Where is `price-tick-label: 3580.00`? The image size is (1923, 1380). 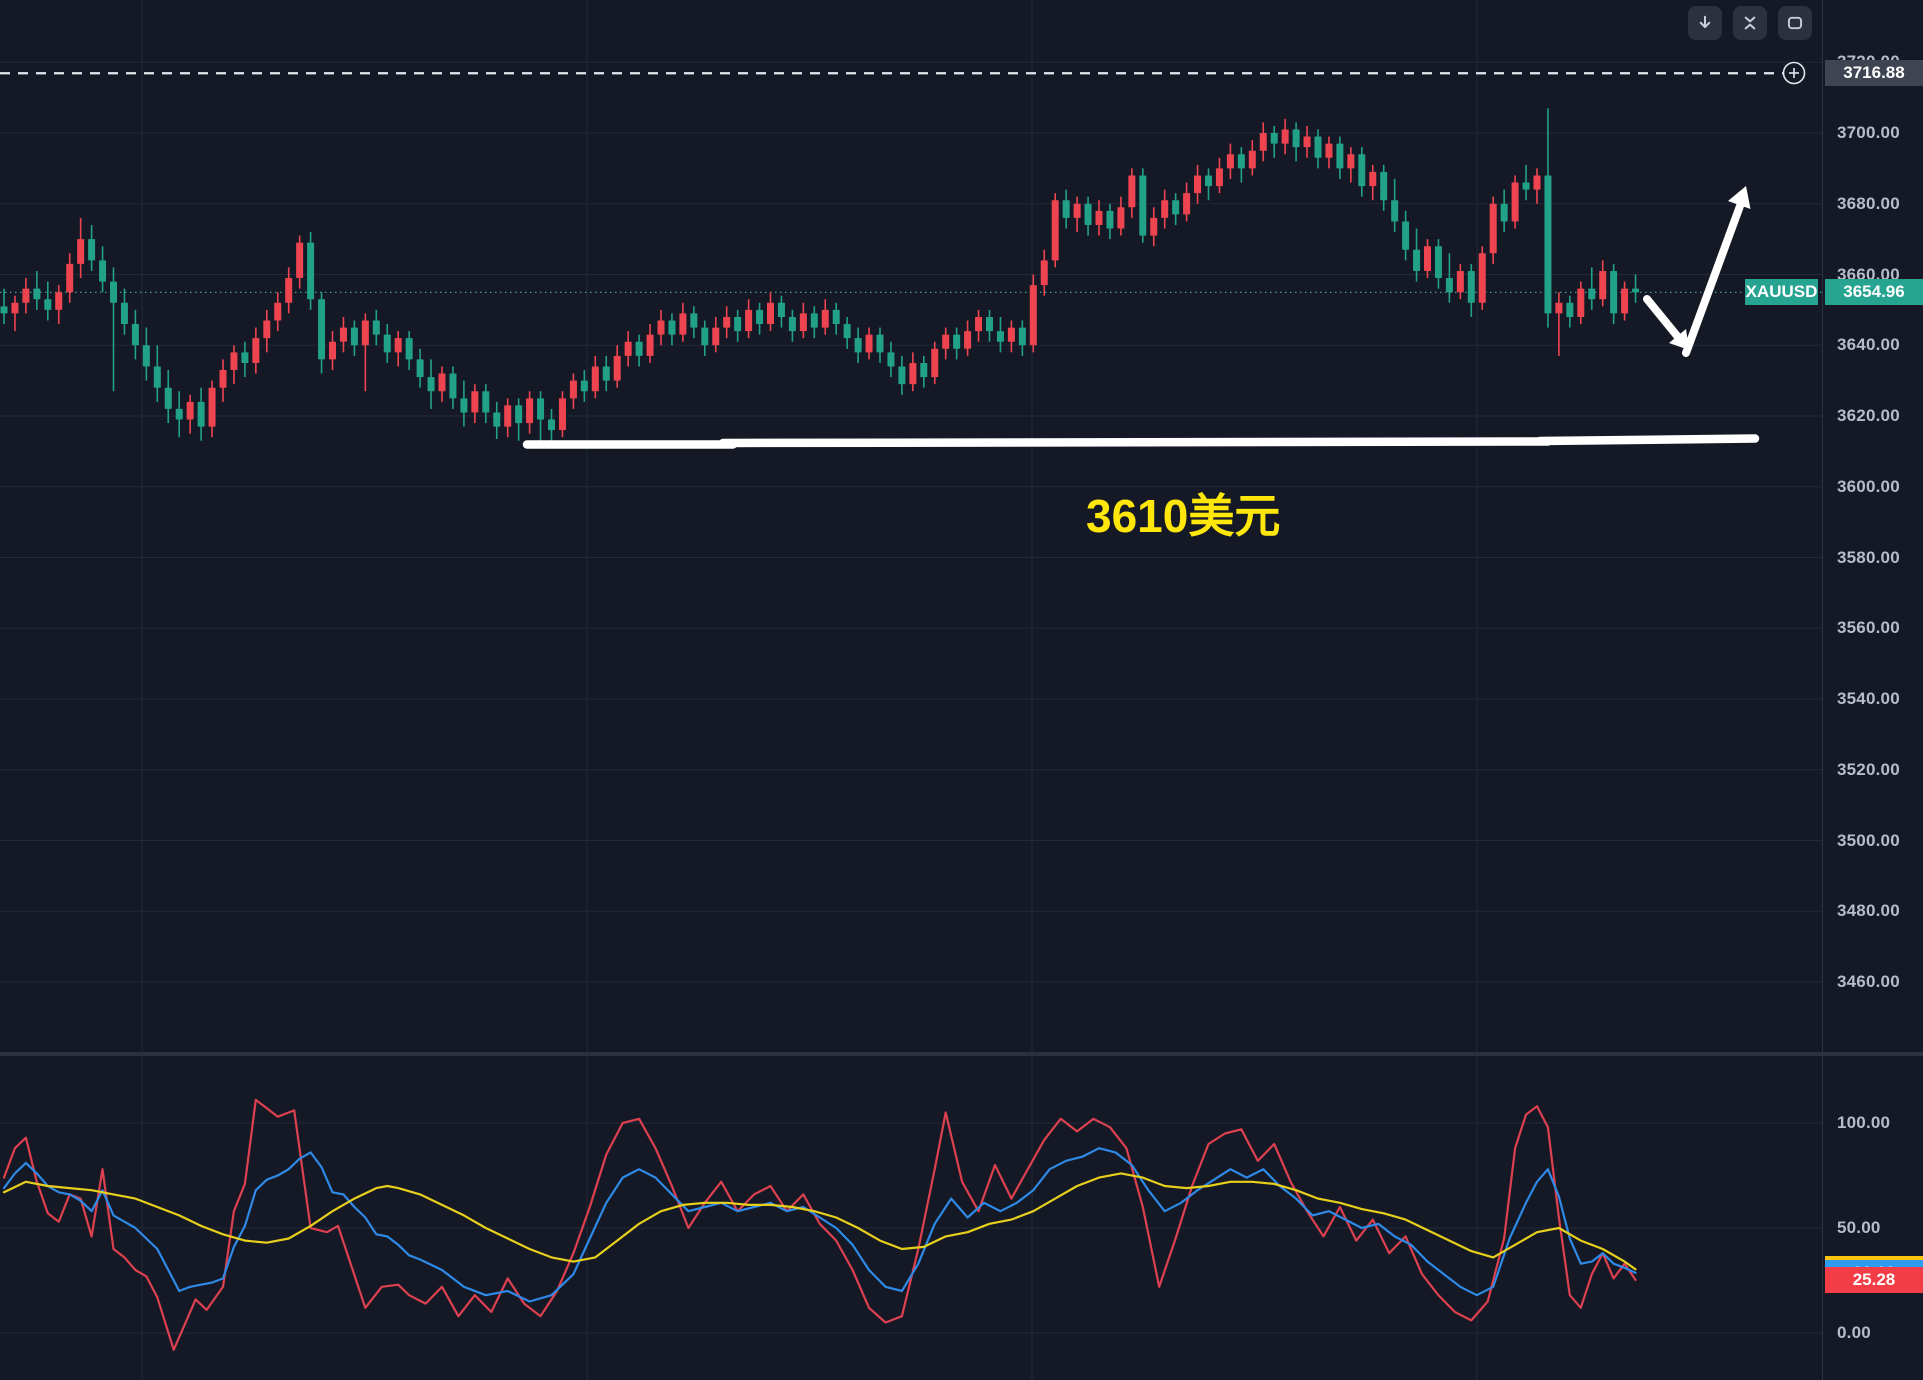
price-tick-label: 3580.00 is located at coordinates (1868, 557).